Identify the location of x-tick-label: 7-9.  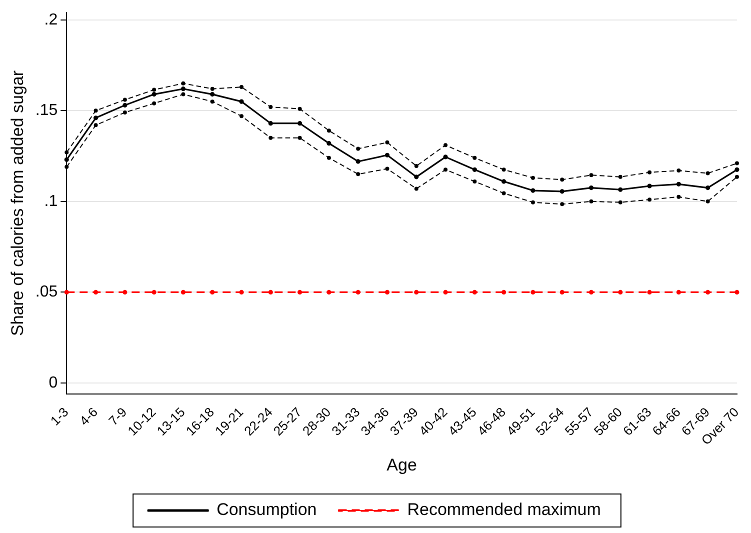
(118, 416).